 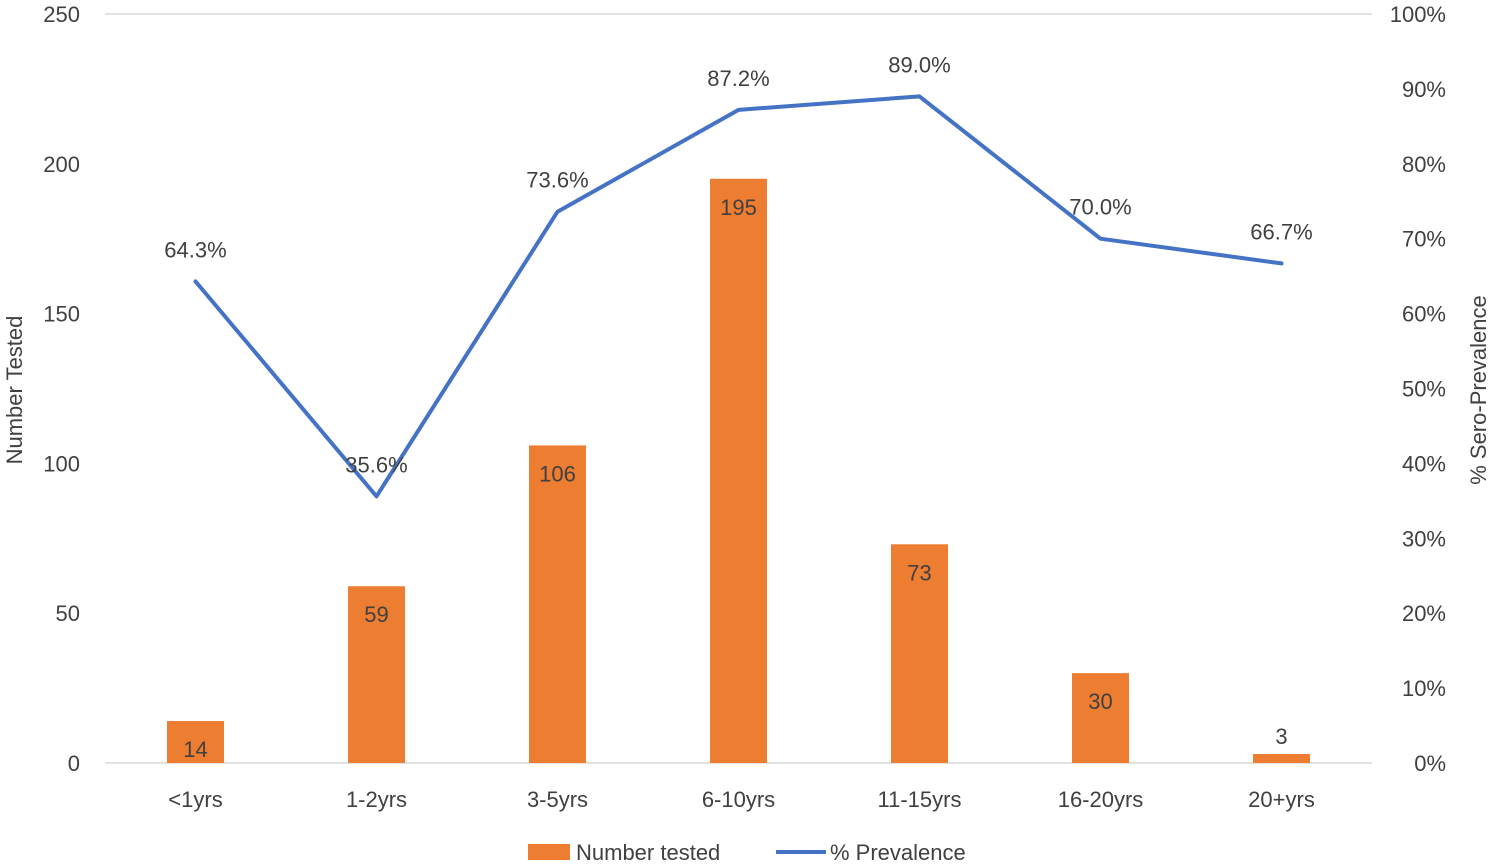 I want to click on x-tick-label: 1-2yrs, so click(x=376, y=799).